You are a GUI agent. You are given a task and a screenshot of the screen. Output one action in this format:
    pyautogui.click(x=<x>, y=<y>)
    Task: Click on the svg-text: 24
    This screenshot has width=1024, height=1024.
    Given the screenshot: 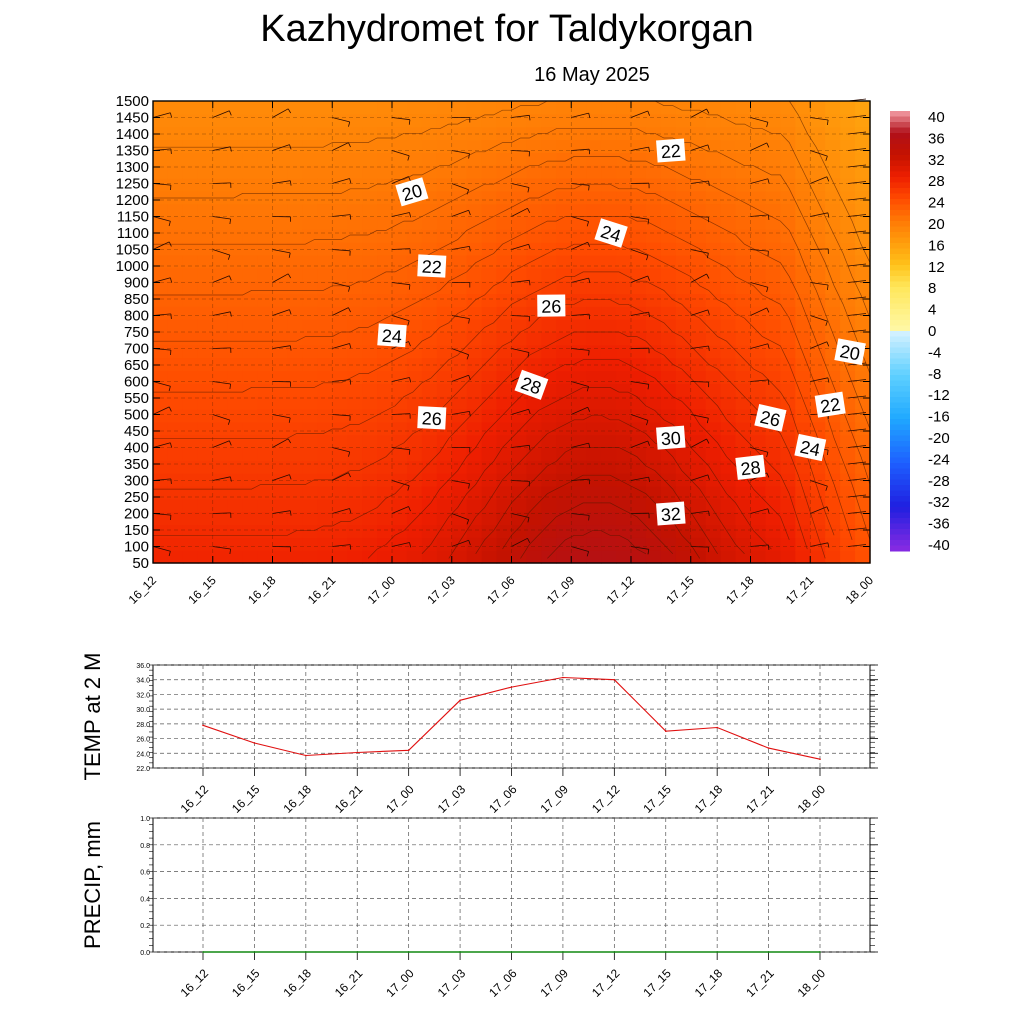 What is the action you would take?
    pyautogui.click(x=391, y=336)
    